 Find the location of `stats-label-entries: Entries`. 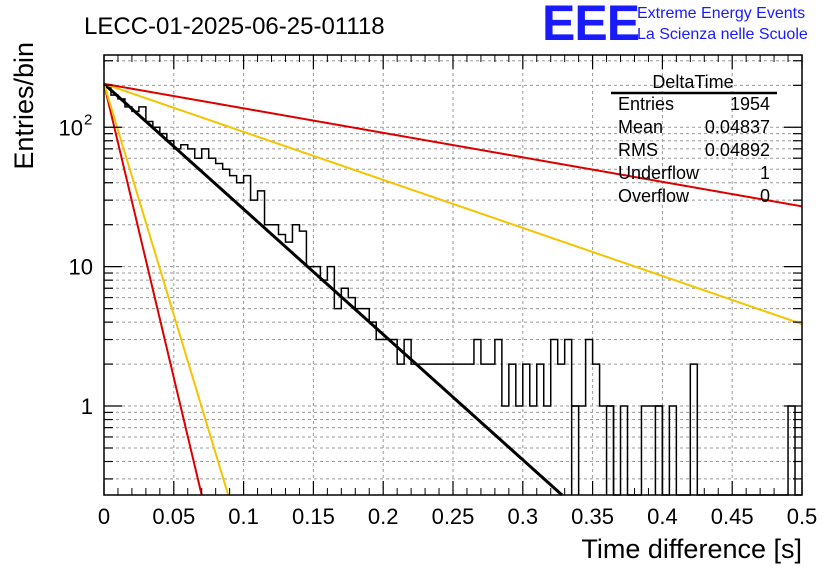

stats-label-entries: Entries is located at coordinates (646, 104).